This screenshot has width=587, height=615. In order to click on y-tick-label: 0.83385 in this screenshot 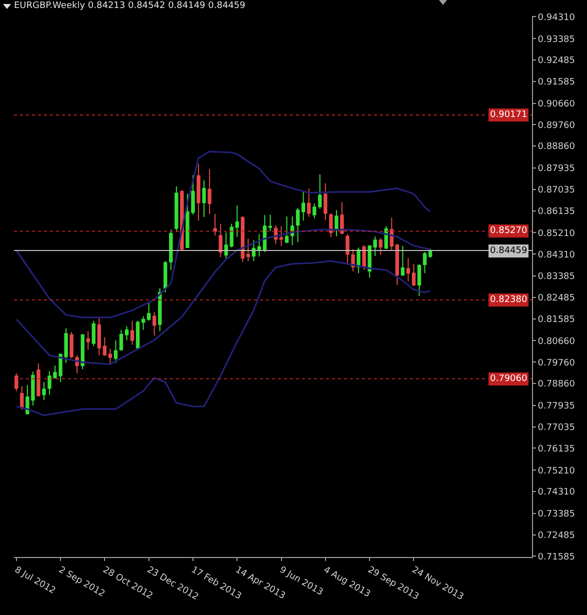, I will do `click(557, 277)`.